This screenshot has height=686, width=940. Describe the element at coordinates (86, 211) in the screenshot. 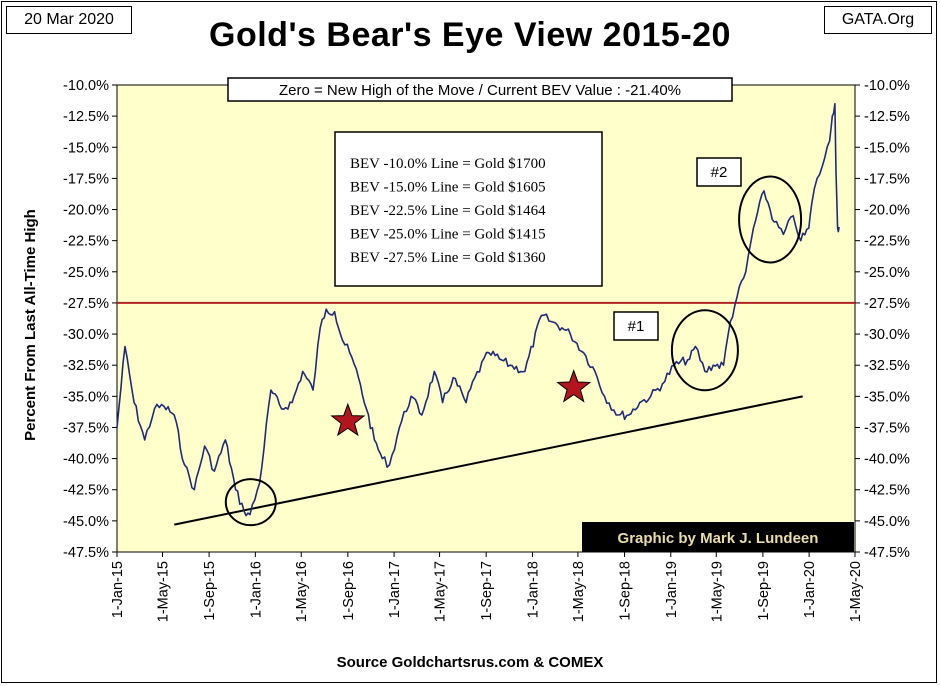

I see `y-tick-label-left: -20.0%` at that location.